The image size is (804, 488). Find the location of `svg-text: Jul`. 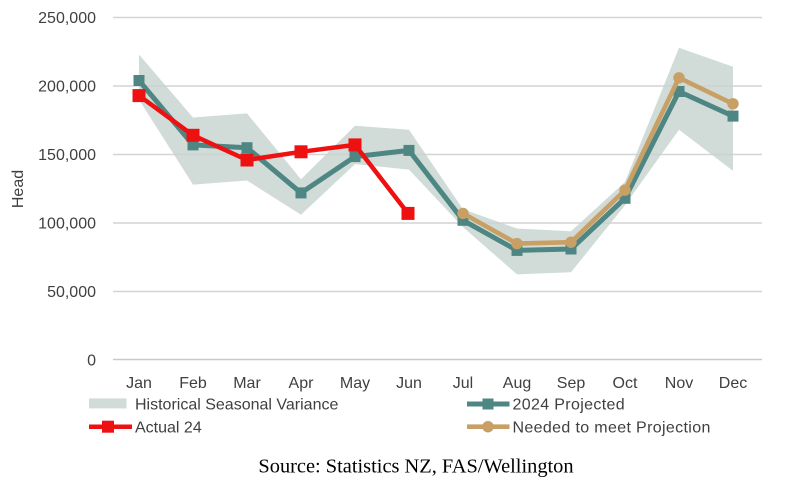

svg-text: Jul is located at coordinates (463, 383).